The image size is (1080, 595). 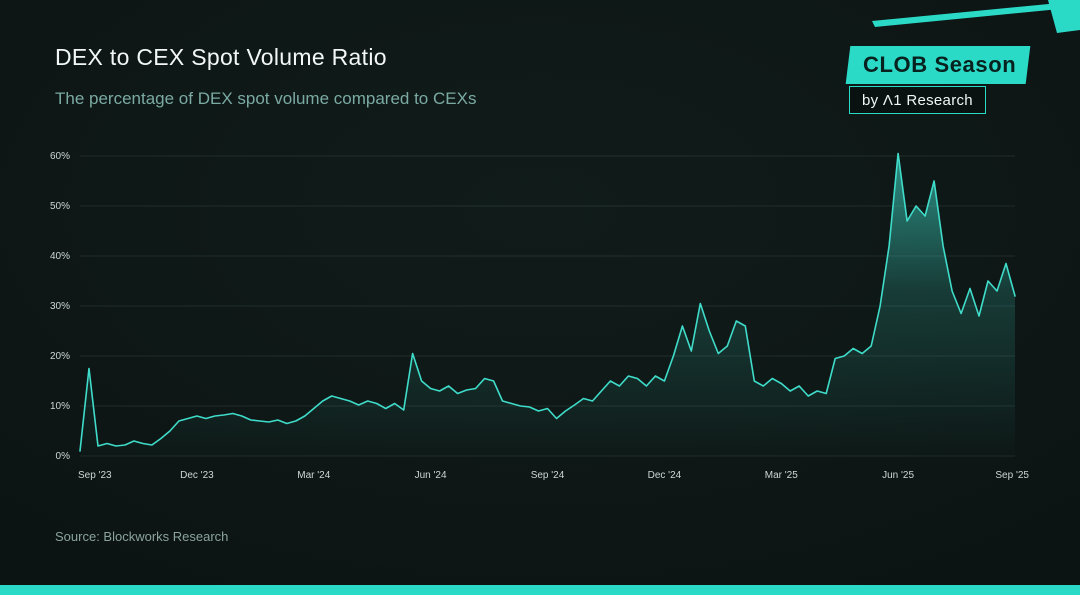 What do you see at coordinates (540, 590) in the screenshot?
I see `bottom-accent-bar` at bounding box center [540, 590].